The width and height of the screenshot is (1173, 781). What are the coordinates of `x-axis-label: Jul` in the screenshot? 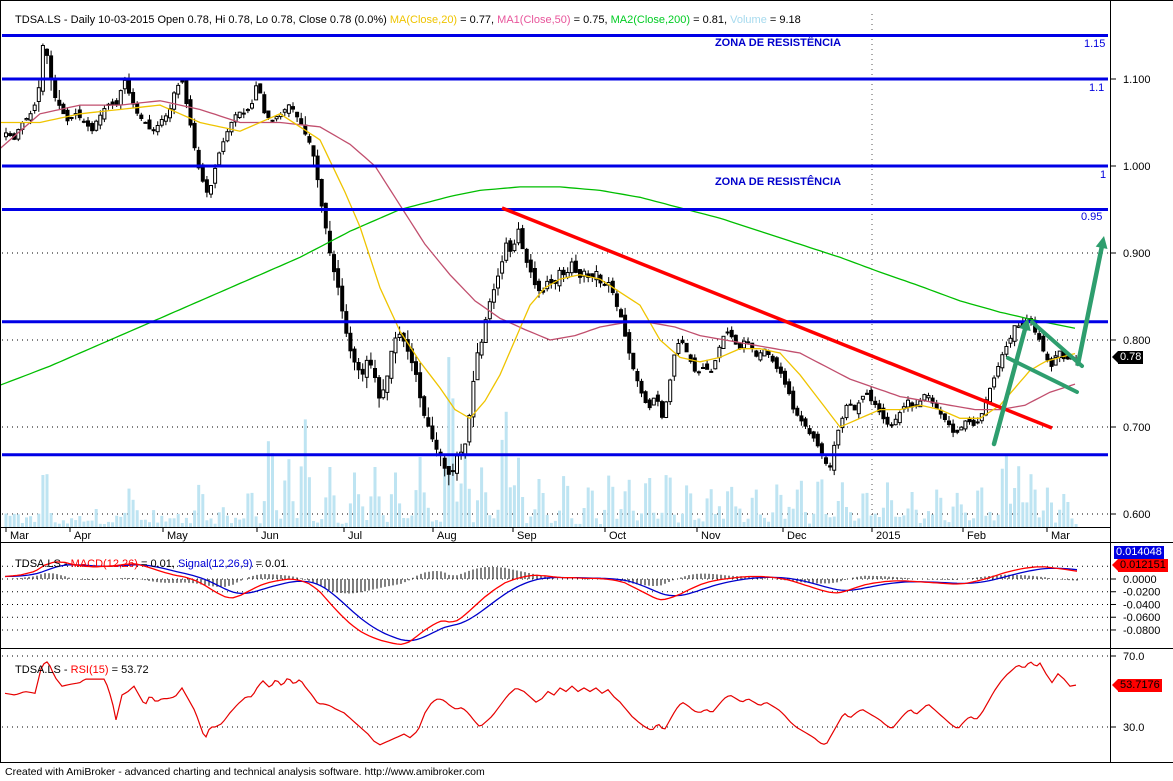 It's located at (355, 536).